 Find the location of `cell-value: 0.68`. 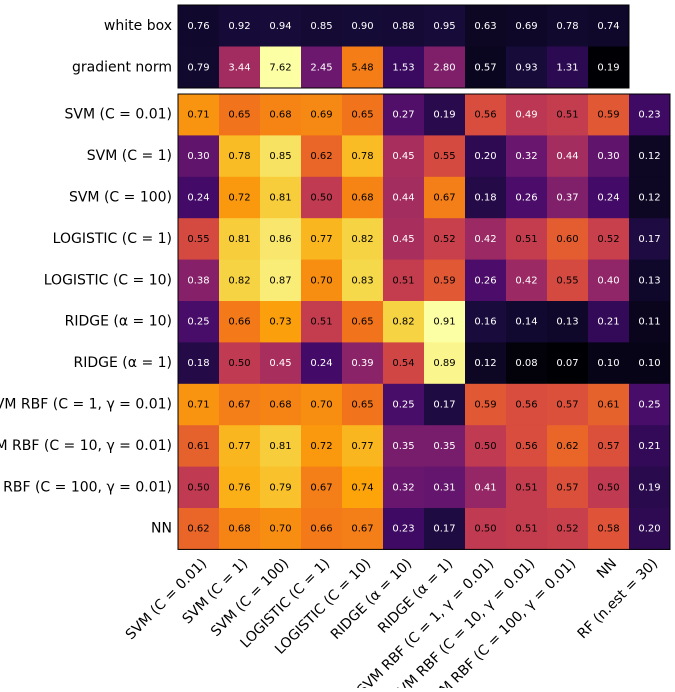

cell-value: 0.68 is located at coordinates (362, 198).